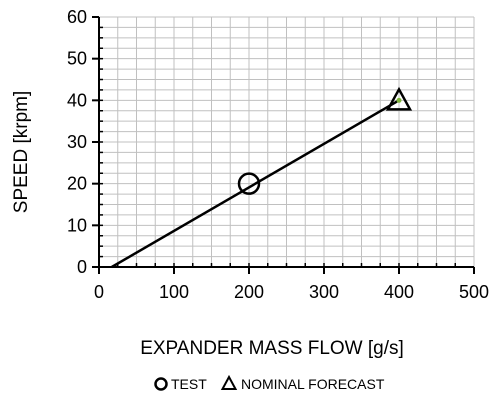 The image size is (495, 398). I want to click on y-axis-title: SPEED [krpm], so click(21, 152).